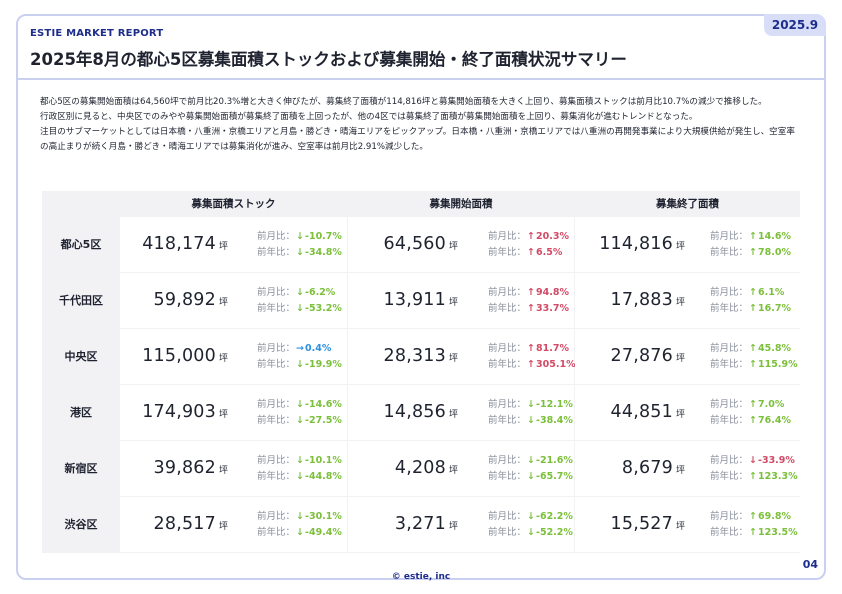 This screenshot has width=842, height=594. What do you see at coordinates (462, 356) in the screenshot?
I see `table-cell: 28,313 坪 前月比：↑81.7% 前年比：↑305.1%` at bounding box center [462, 356].